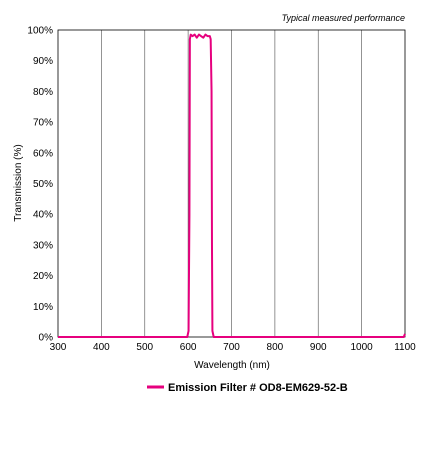 Image resolution: width=442 pixels, height=450 pixels. What do you see at coordinates (40, 31) in the screenshot?
I see `y-tick-label-100: 100%` at bounding box center [40, 31].